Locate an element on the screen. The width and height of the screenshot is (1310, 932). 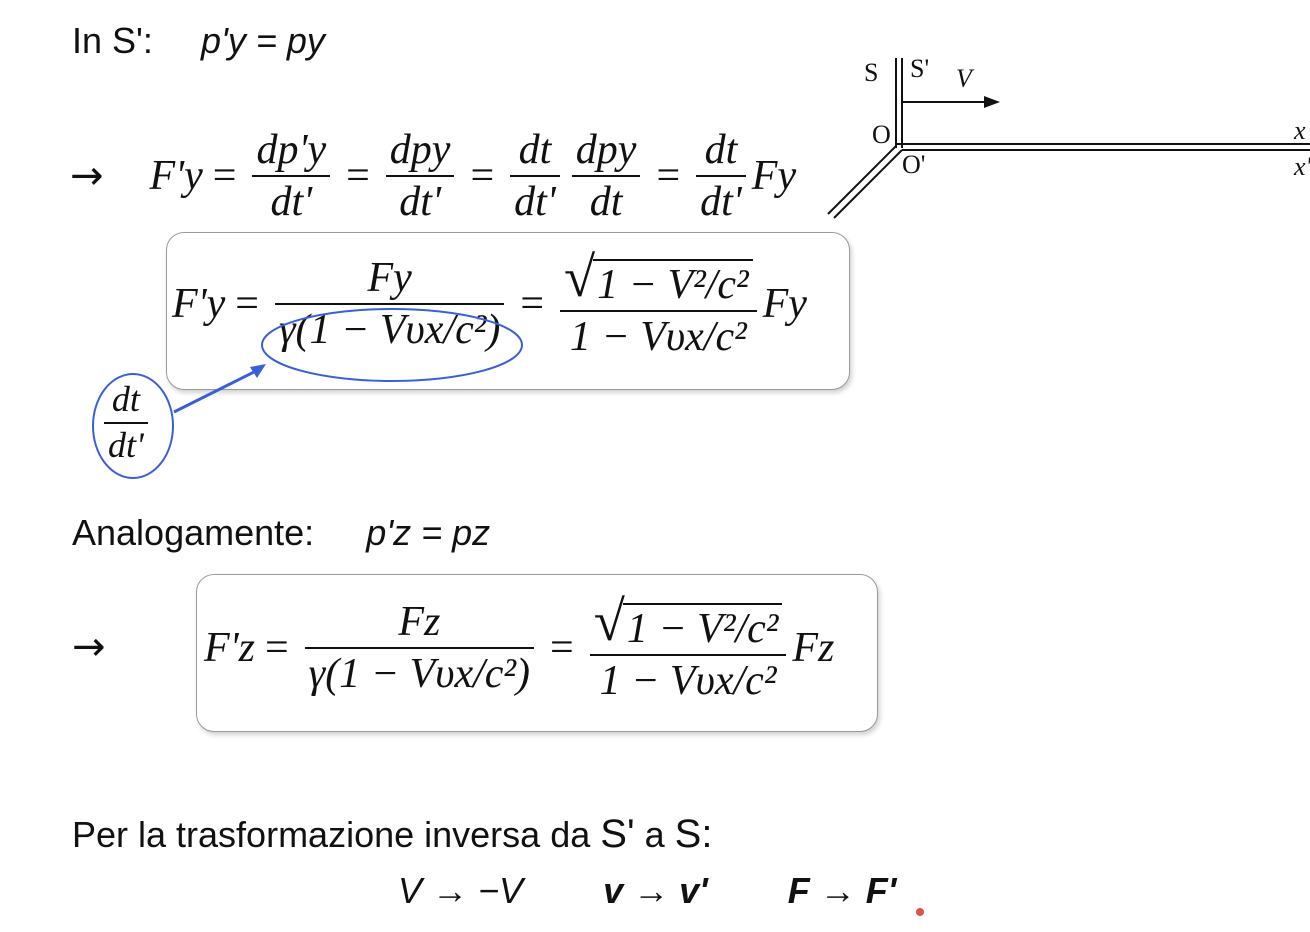
eq1-fraction-2: dpy dt' is located at coordinates (420, 176).